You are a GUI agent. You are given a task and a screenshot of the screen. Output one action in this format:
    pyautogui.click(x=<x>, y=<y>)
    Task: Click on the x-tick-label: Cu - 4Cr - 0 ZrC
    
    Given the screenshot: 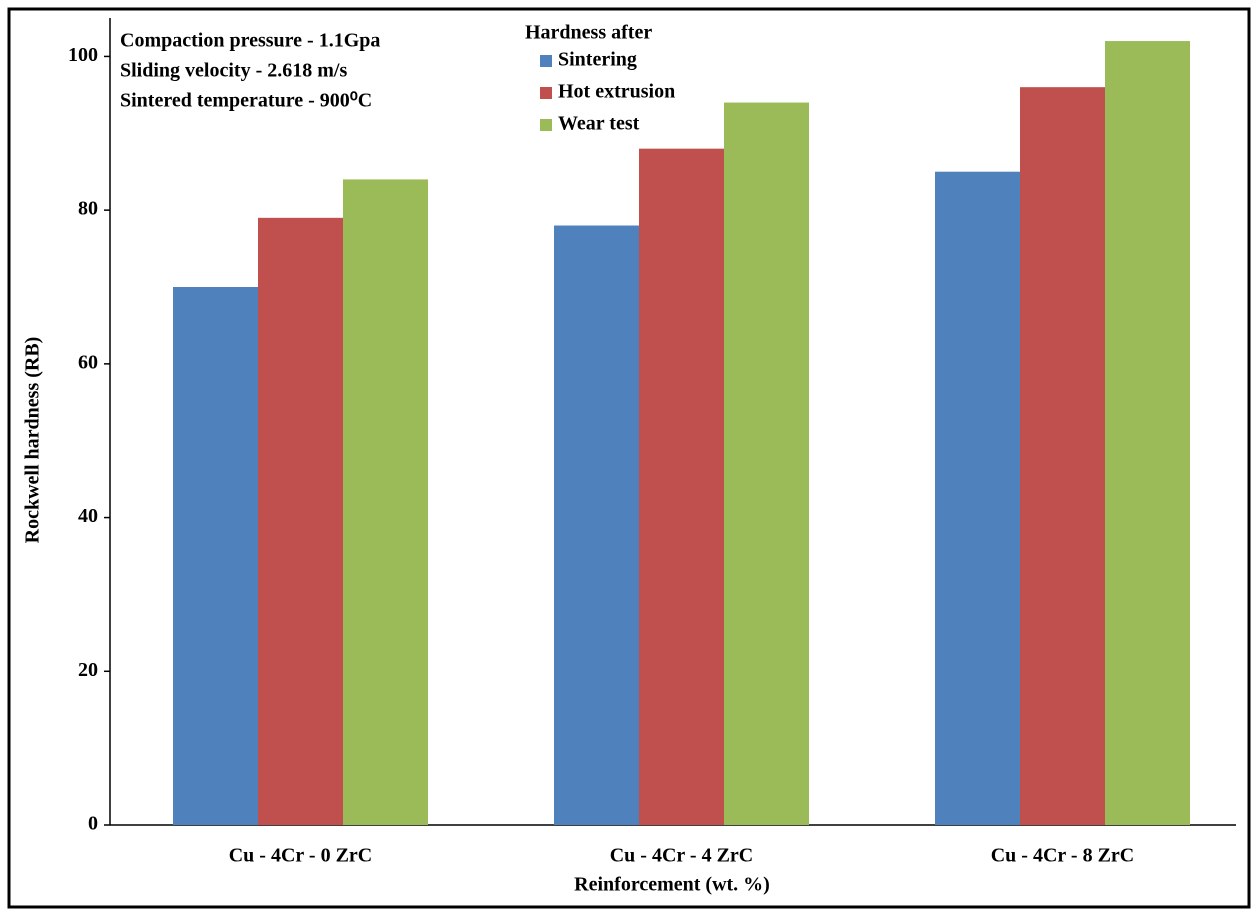 What is the action you would take?
    pyautogui.click(x=301, y=856)
    